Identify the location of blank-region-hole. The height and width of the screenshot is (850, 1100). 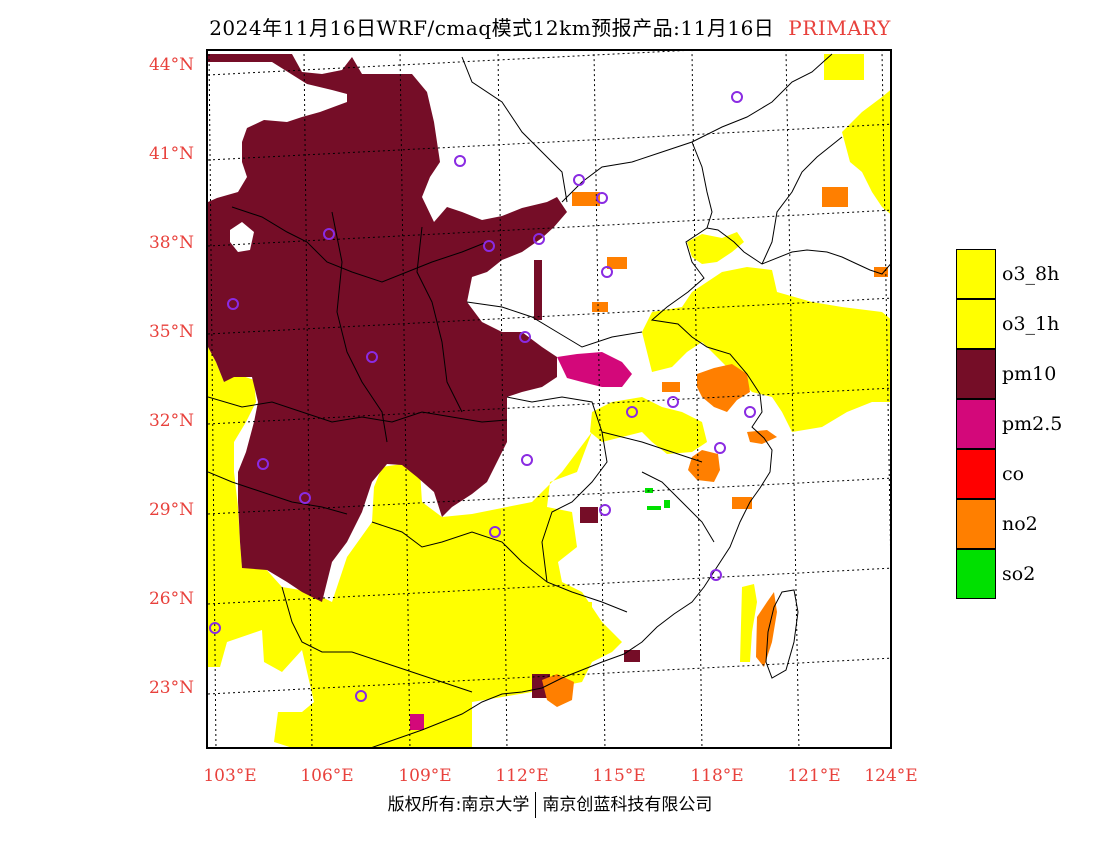
(242, 237).